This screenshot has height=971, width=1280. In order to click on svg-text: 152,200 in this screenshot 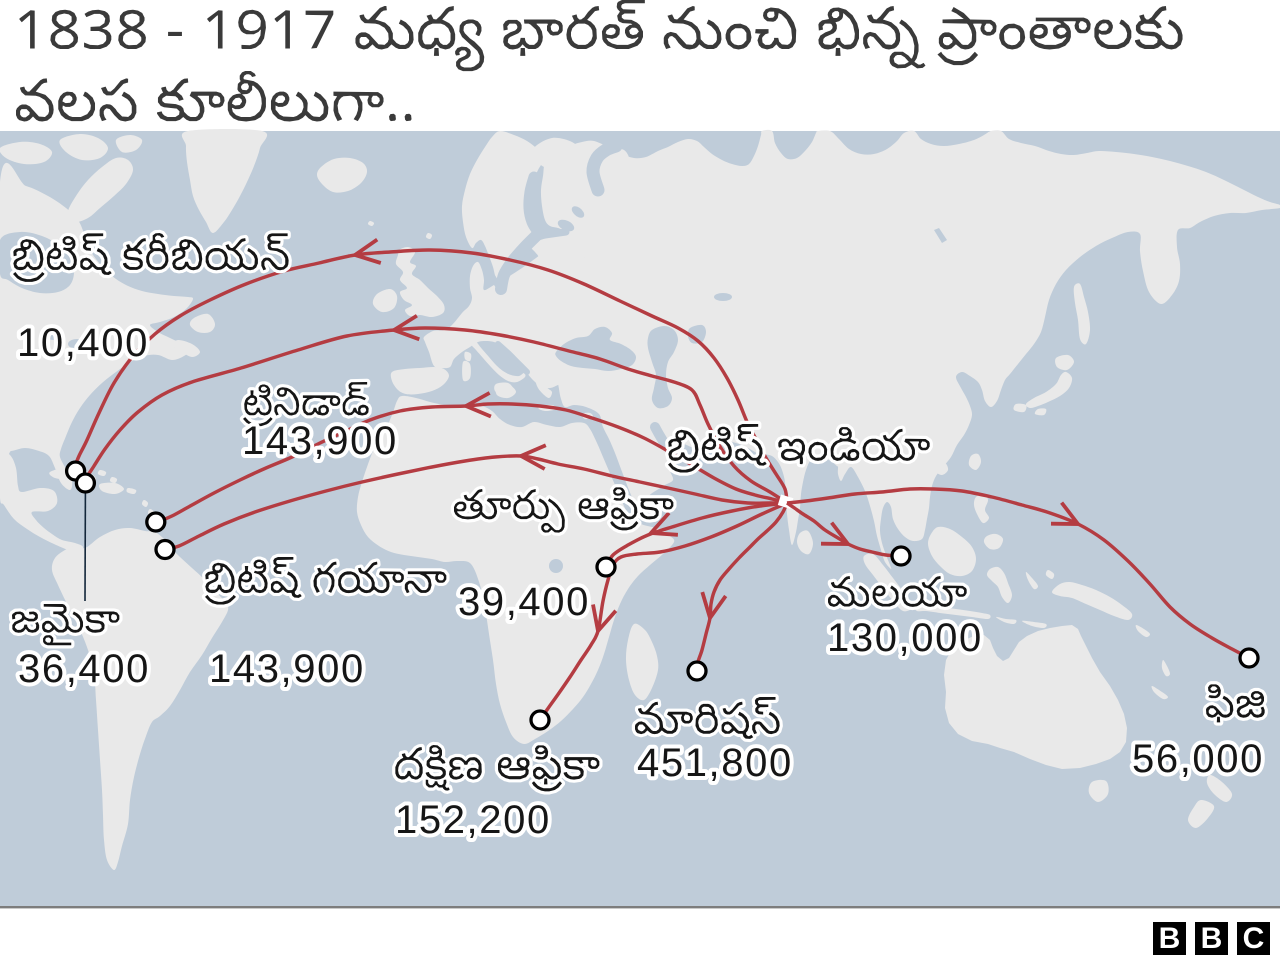, I will do `click(473, 820)`.